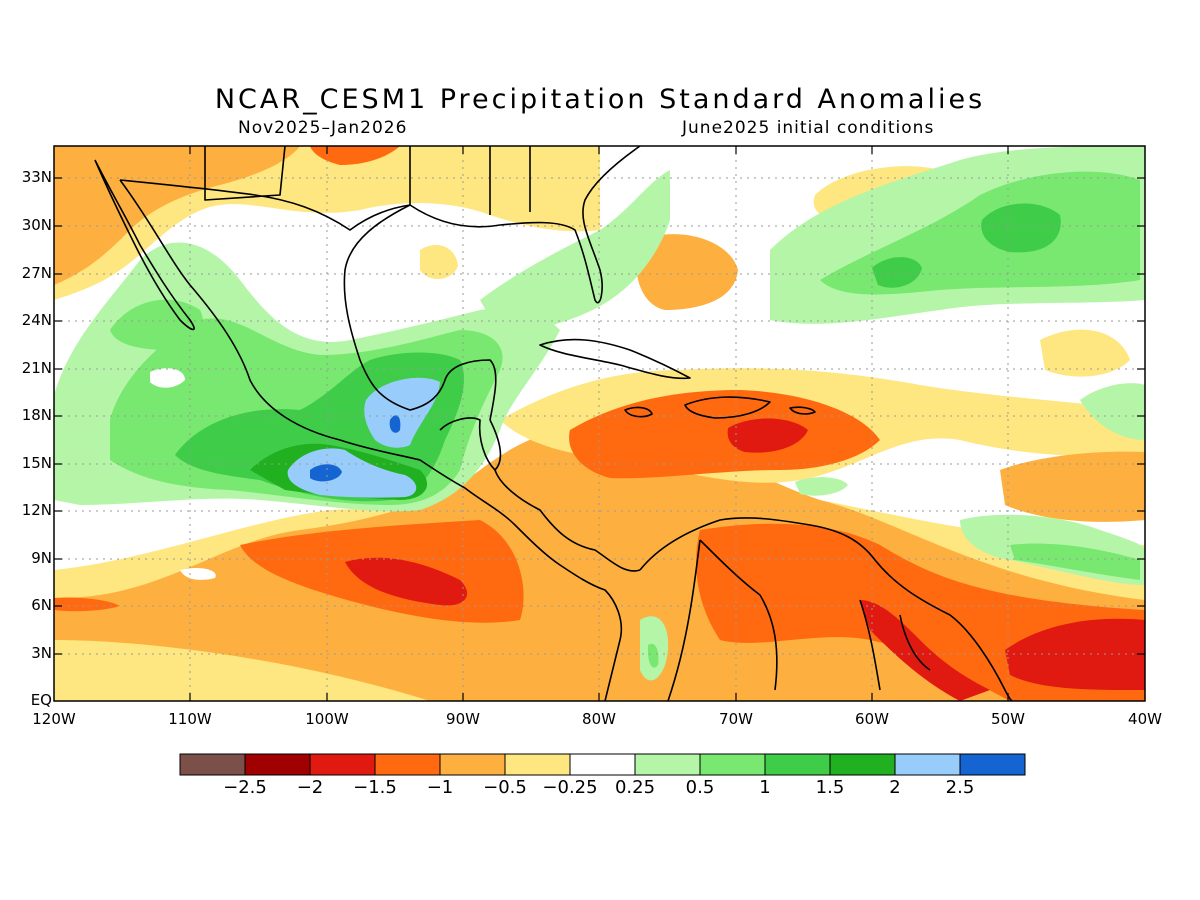 Image resolution: width=1200 pixels, height=900 pixels. I want to click on white-pacific-gap, so click(167, 378).